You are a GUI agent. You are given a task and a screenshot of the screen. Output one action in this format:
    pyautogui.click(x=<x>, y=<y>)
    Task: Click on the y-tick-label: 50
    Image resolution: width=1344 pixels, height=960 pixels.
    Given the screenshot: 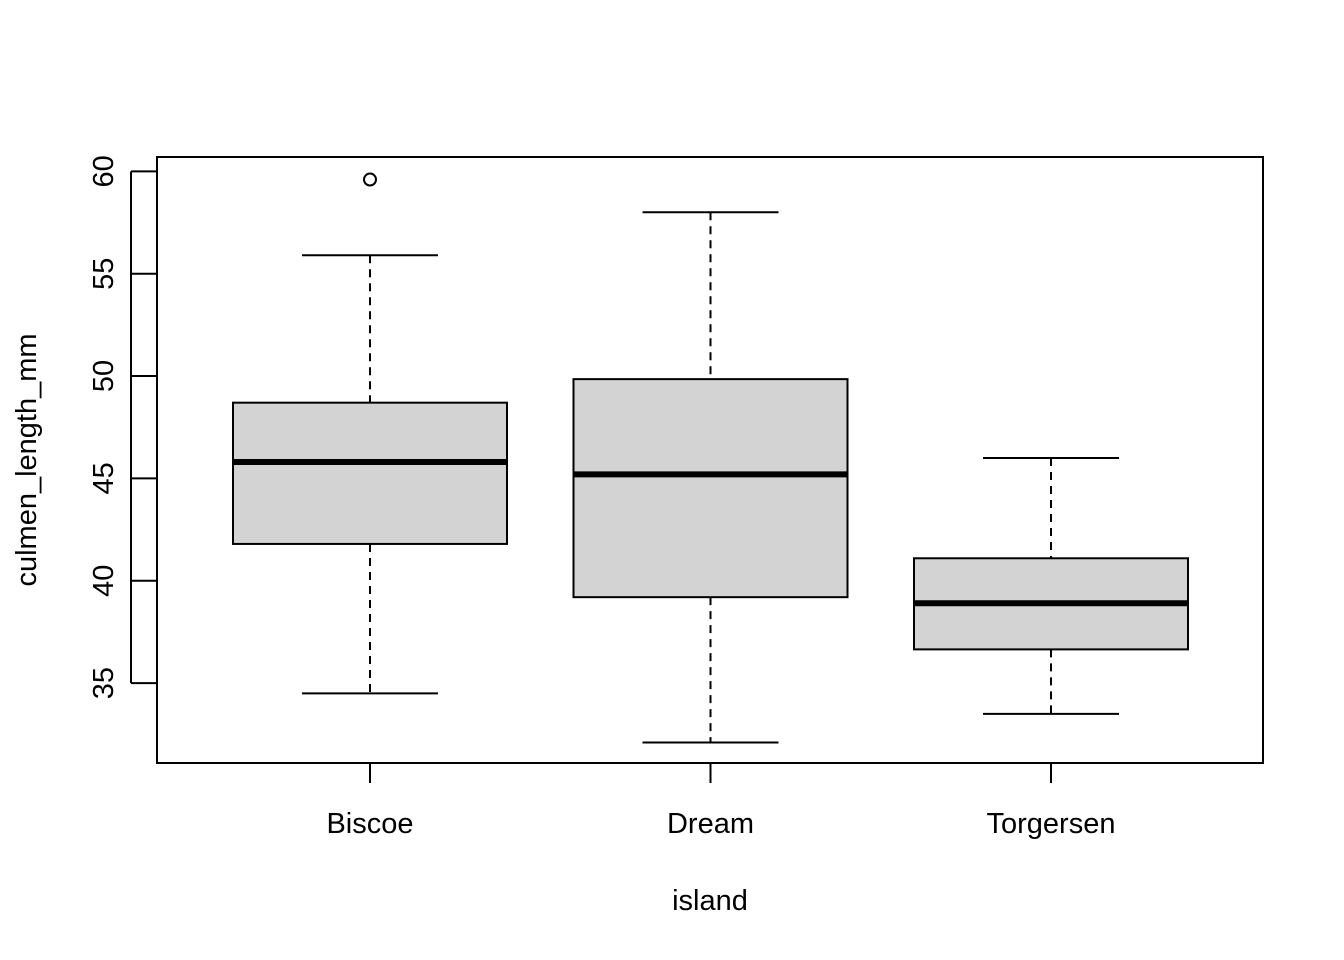 What is the action you would take?
    pyautogui.click(x=104, y=376)
    